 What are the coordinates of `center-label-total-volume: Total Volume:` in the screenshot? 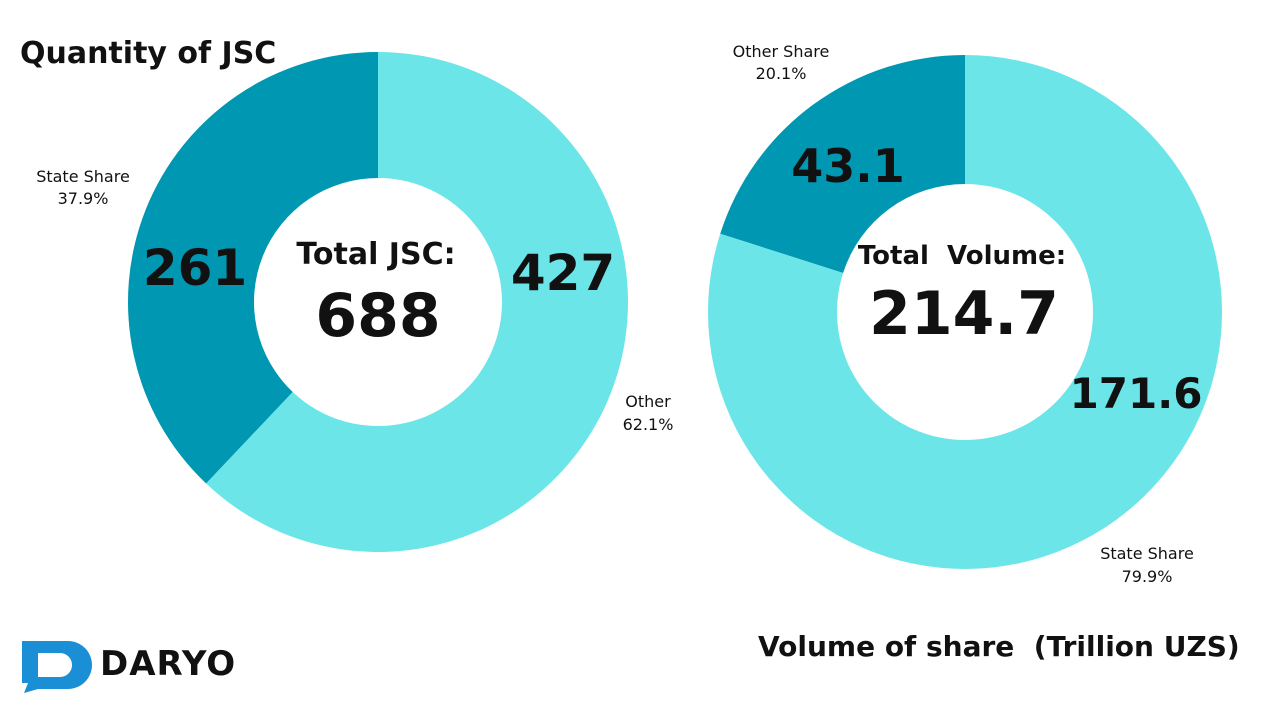 It's located at (962, 256).